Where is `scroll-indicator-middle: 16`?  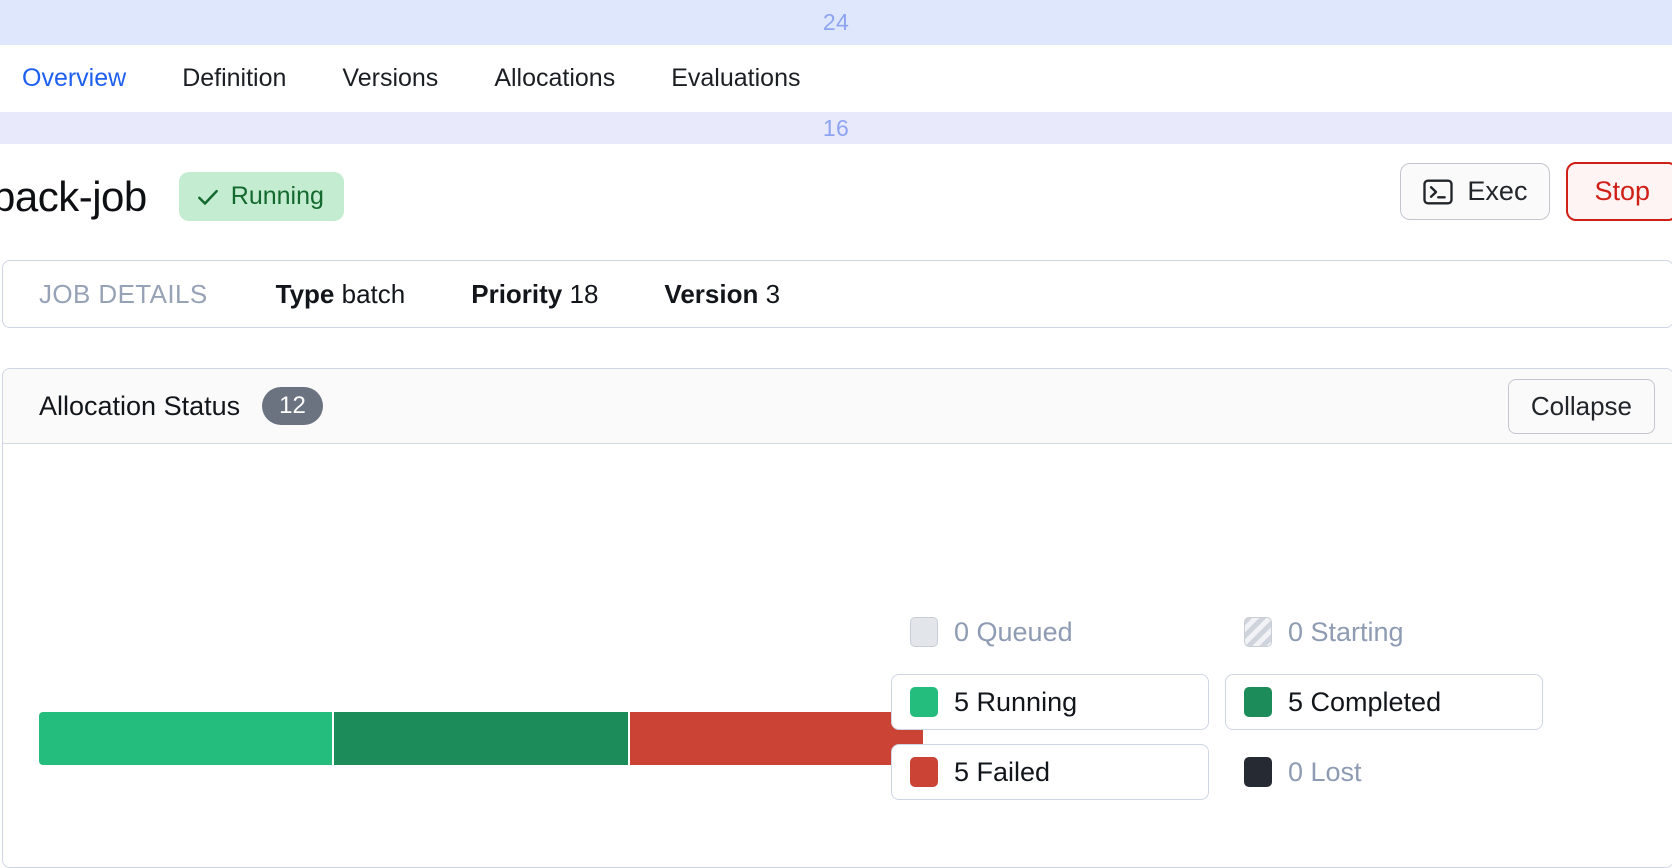
scroll-indicator-middle: 16 is located at coordinates (836, 128).